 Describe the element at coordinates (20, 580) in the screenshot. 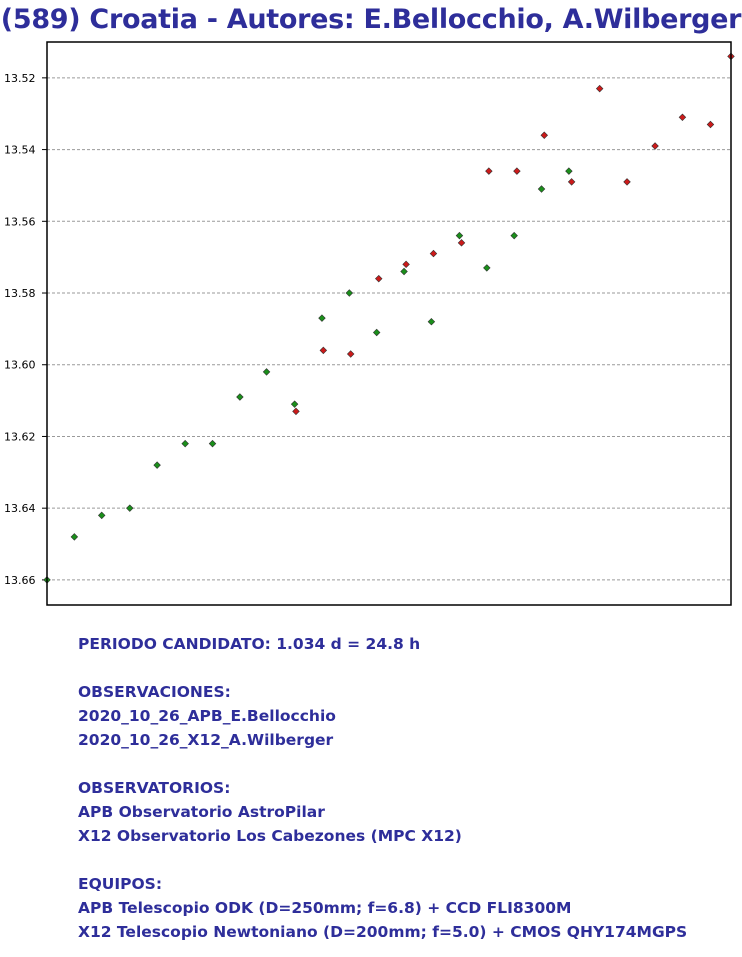

I see `y-tick-label: 13.66` at that location.